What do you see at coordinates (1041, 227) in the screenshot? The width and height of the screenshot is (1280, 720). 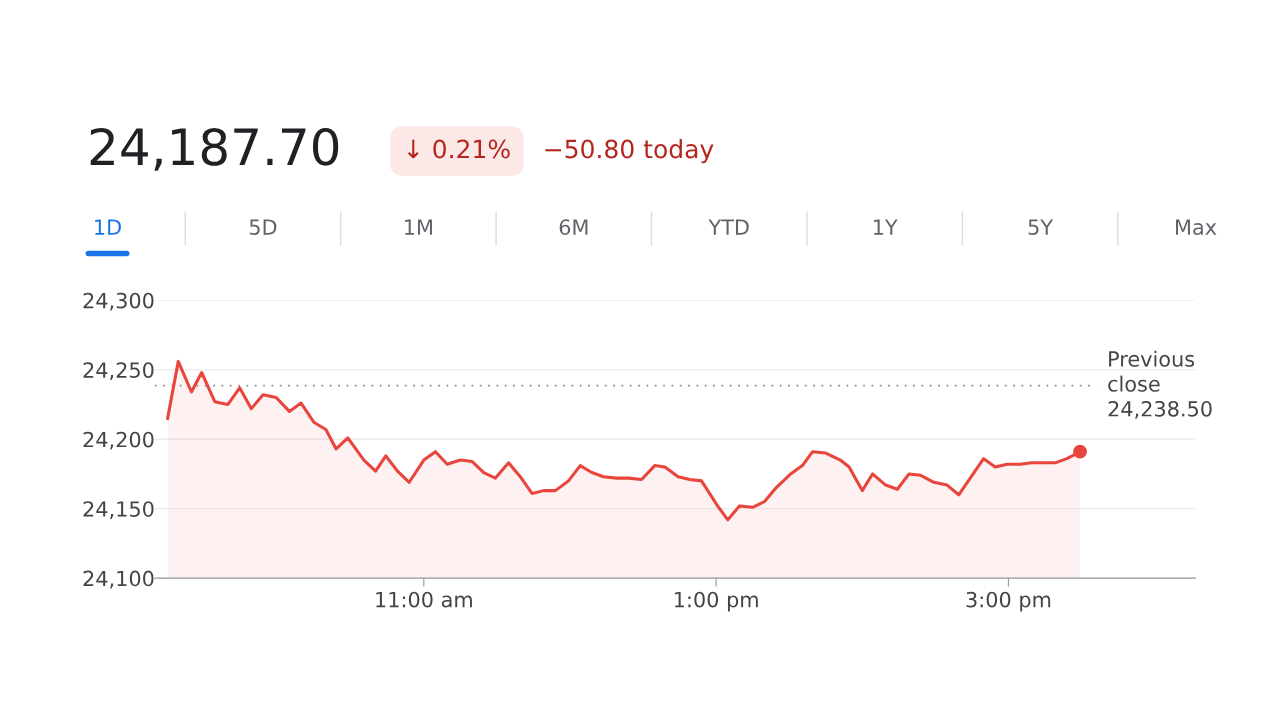 I see `text: 5Y` at bounding box center [1041, 227].